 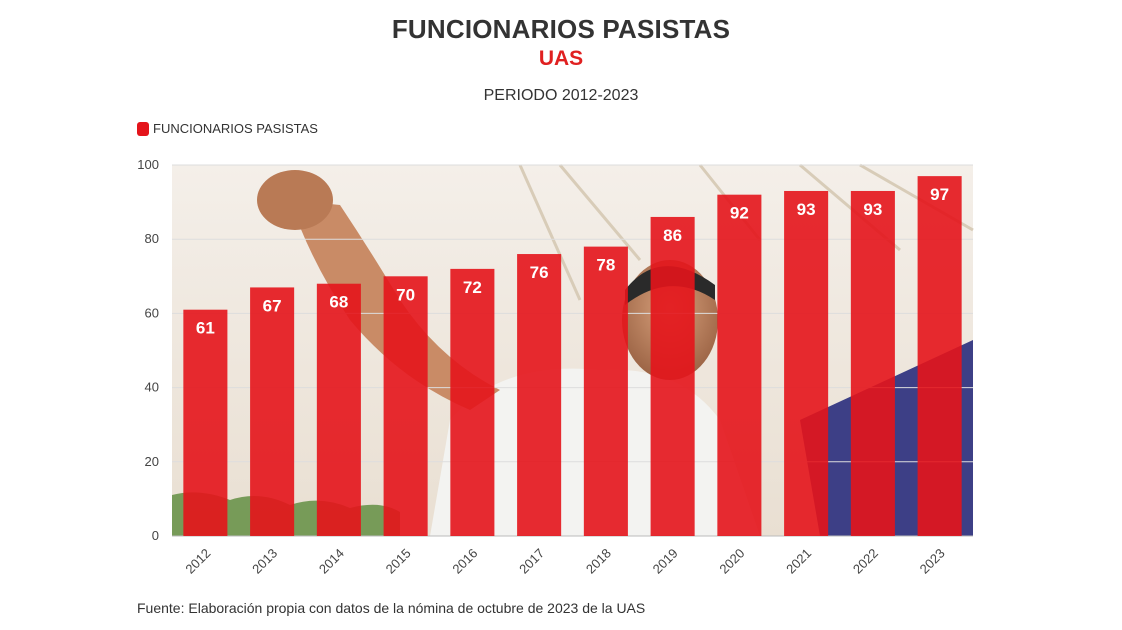 I want to click on y-tick-label: 20, so click(x=152, y=461).